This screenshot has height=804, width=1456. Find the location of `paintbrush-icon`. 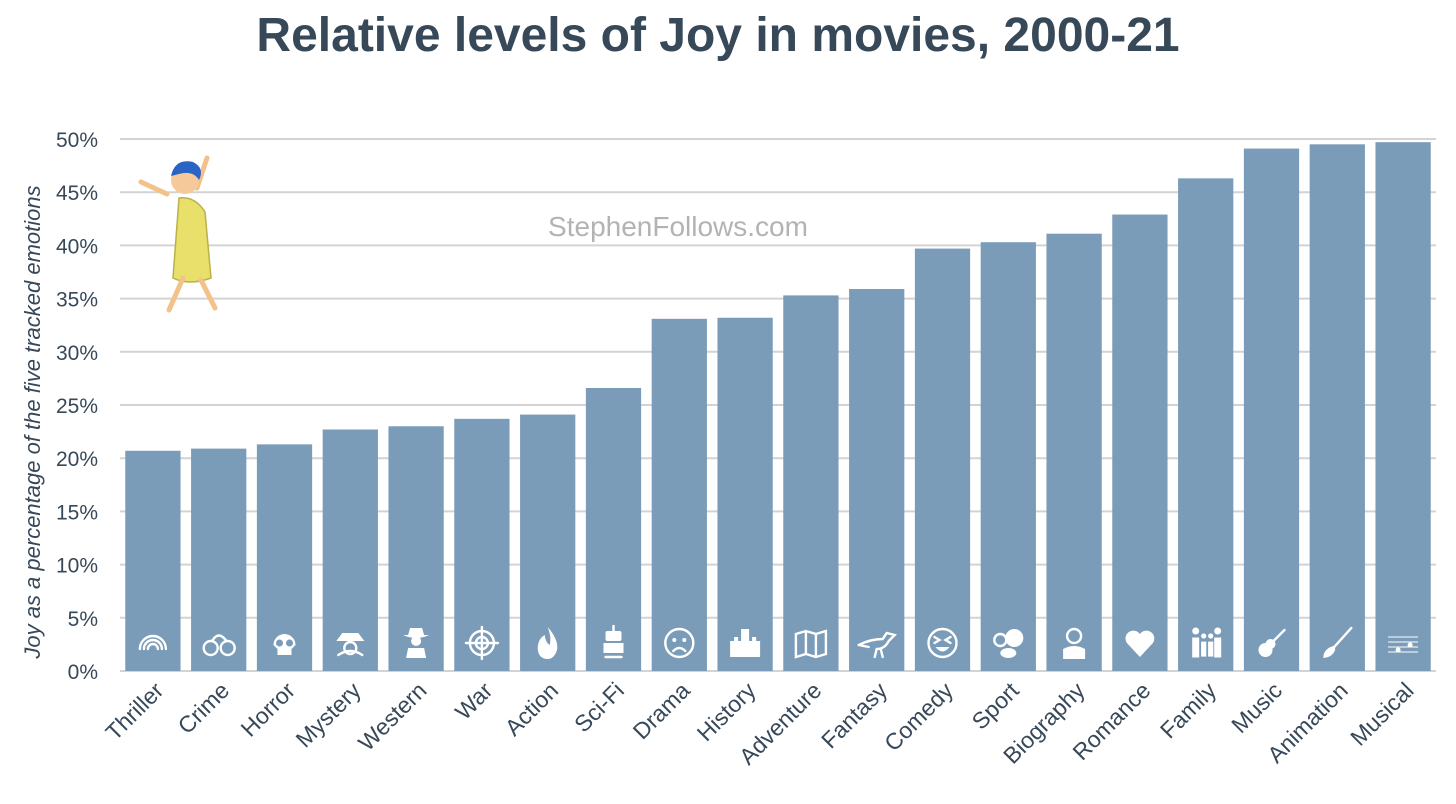

paintbrush-icon is located at coordinates (1338, 642).